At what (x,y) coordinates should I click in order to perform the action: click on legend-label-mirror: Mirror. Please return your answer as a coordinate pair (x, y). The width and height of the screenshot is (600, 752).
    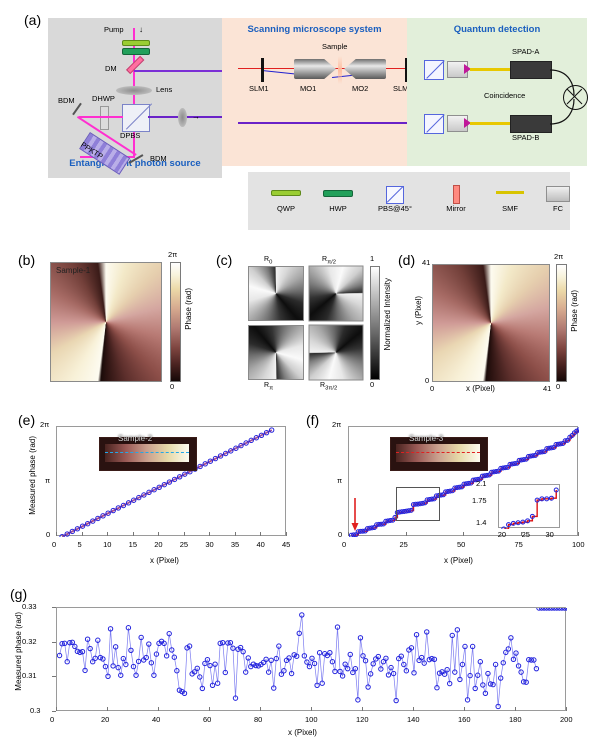
    Looking at the image, I should click on (456, 208).